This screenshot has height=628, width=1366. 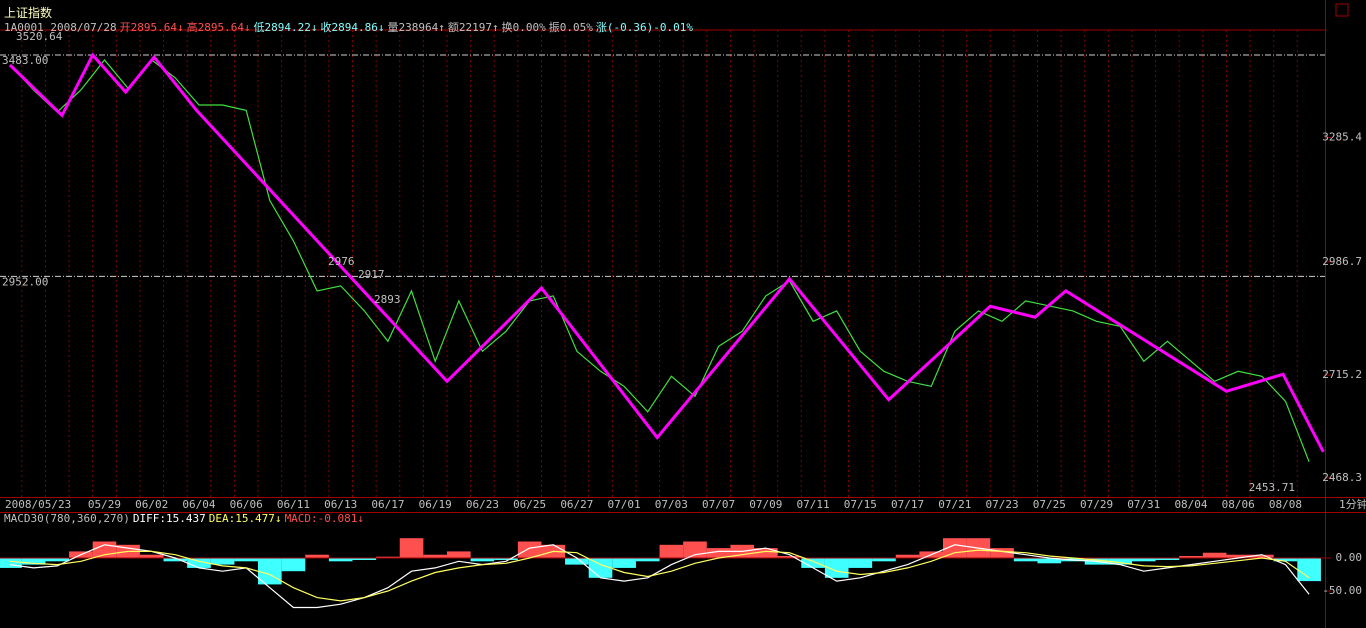 What do you see at coordinates (1238, 504) in the screenshot?
I see `x-tick-label: 08/06` at bounding box center [1238, 504].